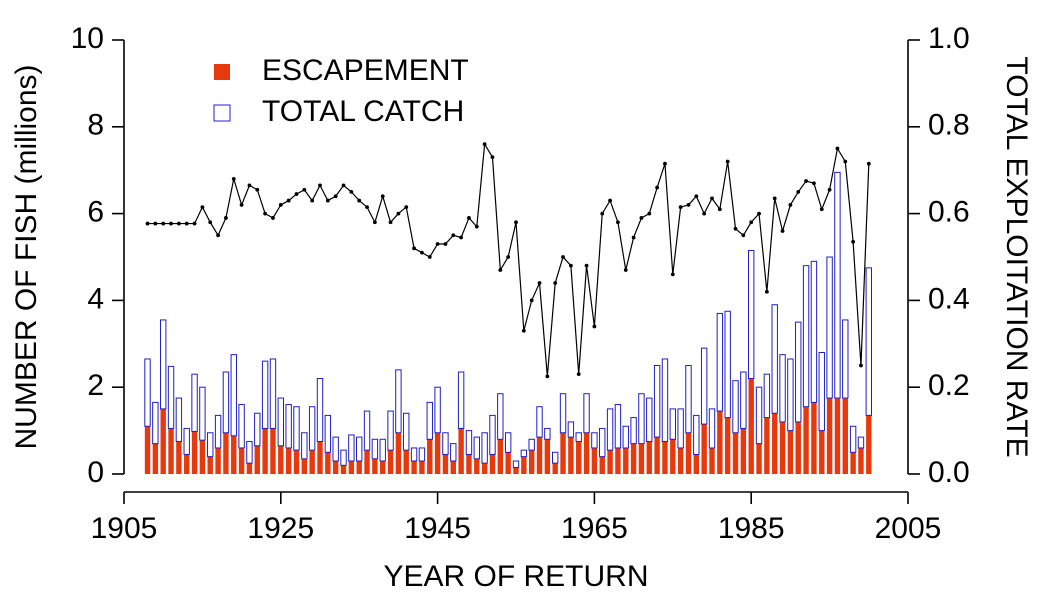  I want to click on x-axis-label: YEAR OF RETURN, so click(515, 576).